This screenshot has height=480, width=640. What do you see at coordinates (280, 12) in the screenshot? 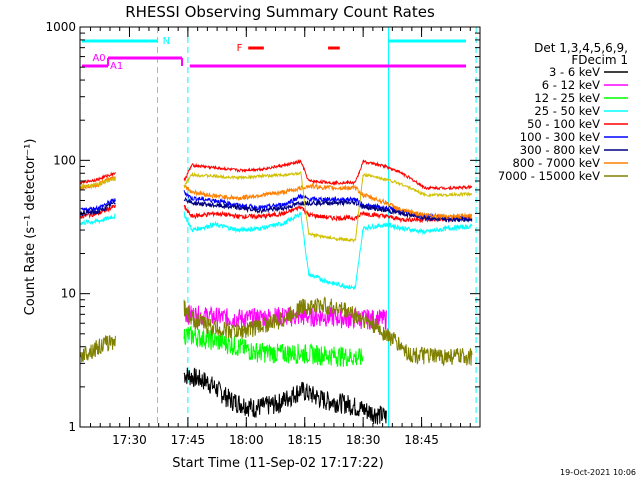
I see `chart-title: RHESSI Observing Summary Count Rates` at bounding box center [280, 12].